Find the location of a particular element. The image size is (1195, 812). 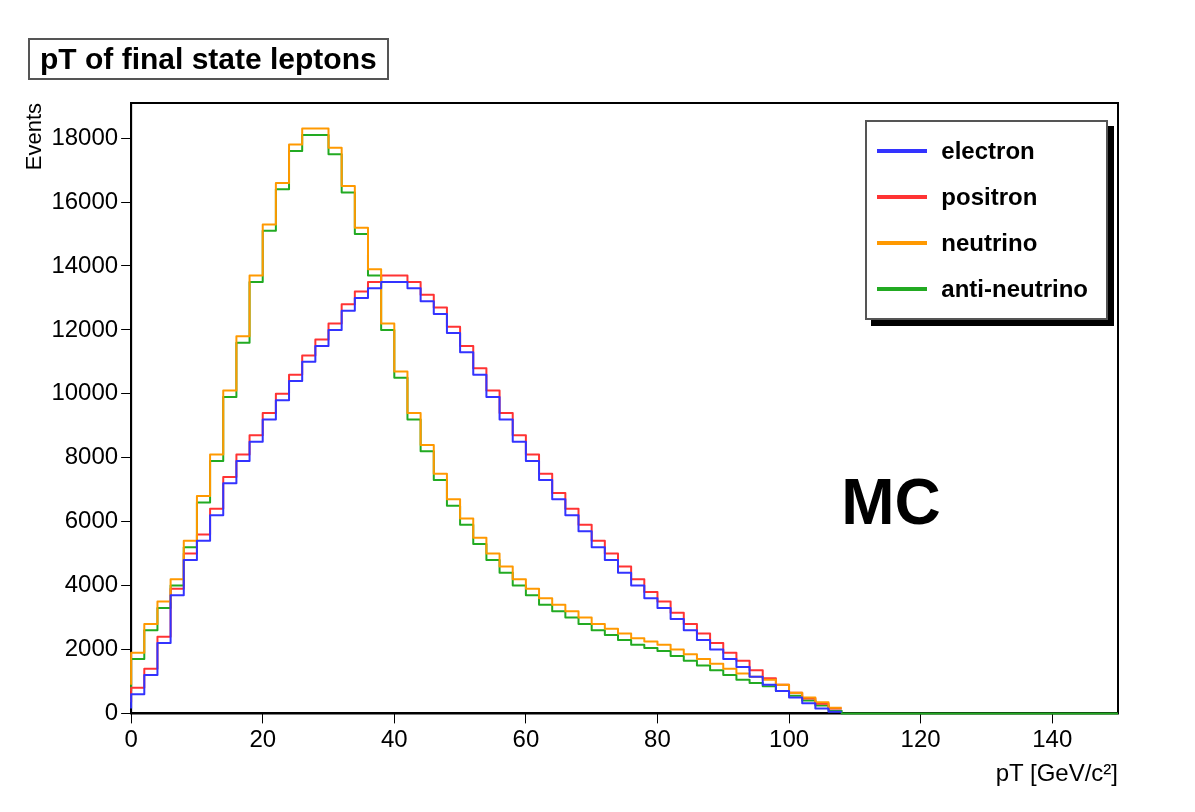

annotation: MC is located at coordinates (891, 501).